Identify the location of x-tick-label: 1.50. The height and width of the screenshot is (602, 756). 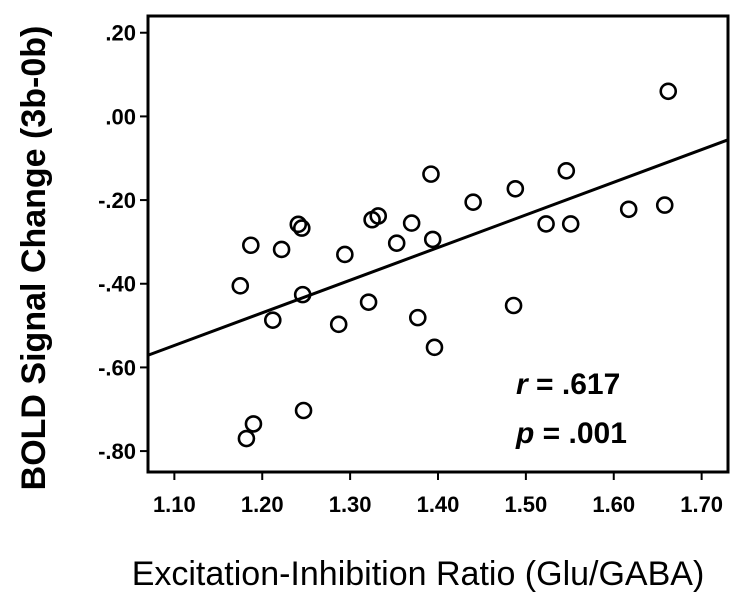
(525, 504).